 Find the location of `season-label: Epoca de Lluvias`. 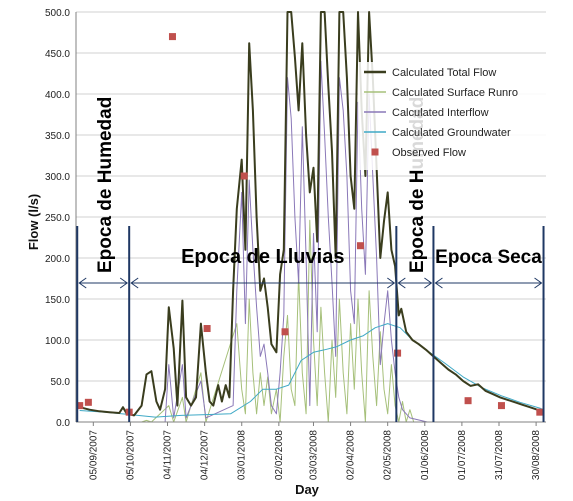

season-label: Epoca de Lluvias is located at coordinates (262, 257).